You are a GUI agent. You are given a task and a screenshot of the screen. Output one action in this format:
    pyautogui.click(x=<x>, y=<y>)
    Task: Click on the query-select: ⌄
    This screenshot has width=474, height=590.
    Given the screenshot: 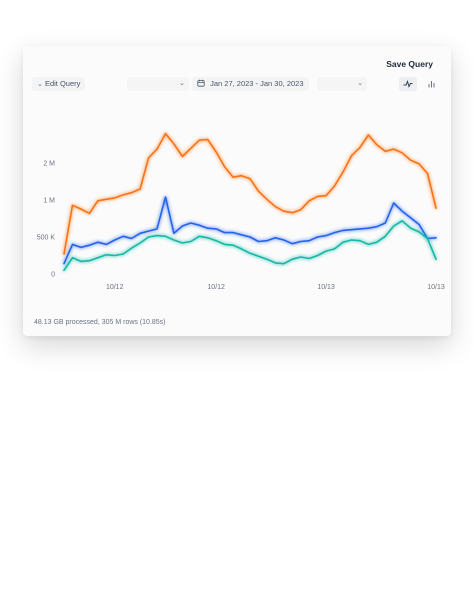 What is the action you would take?
    pyautogui.click(x=158, y=84)
    